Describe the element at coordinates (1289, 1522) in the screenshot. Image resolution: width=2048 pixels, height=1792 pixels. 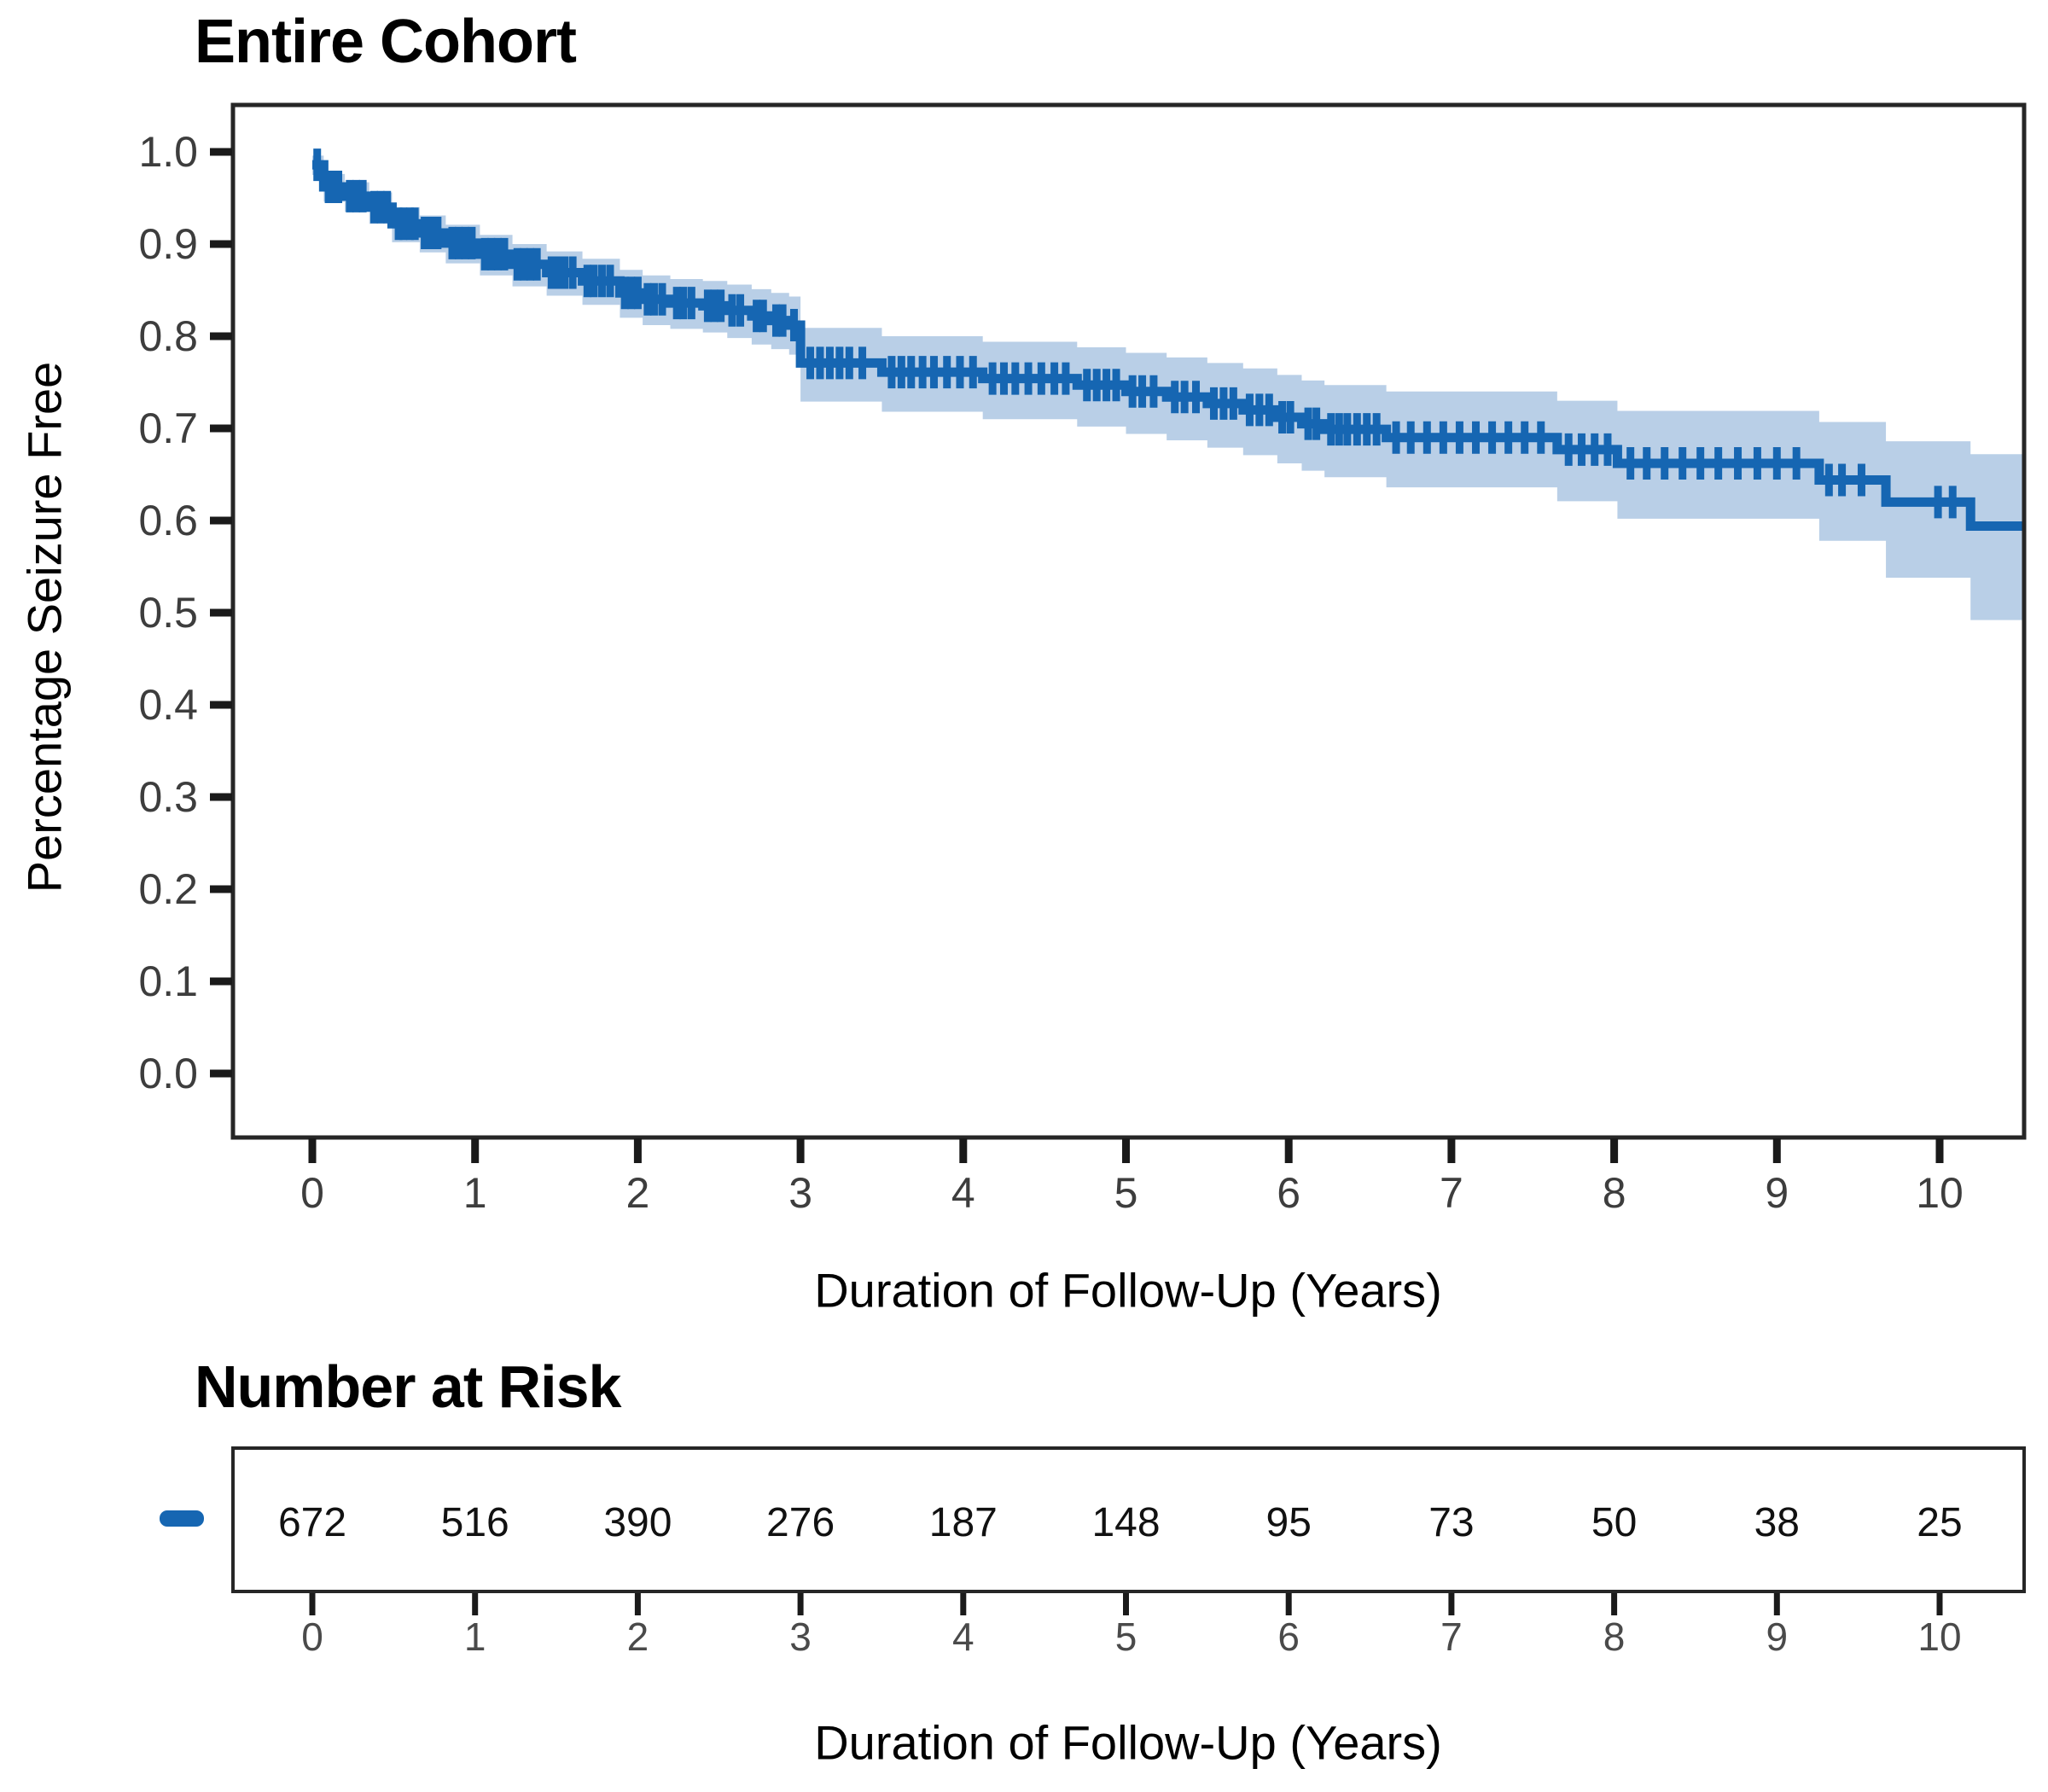
I see `risk-count: 95` at that location.